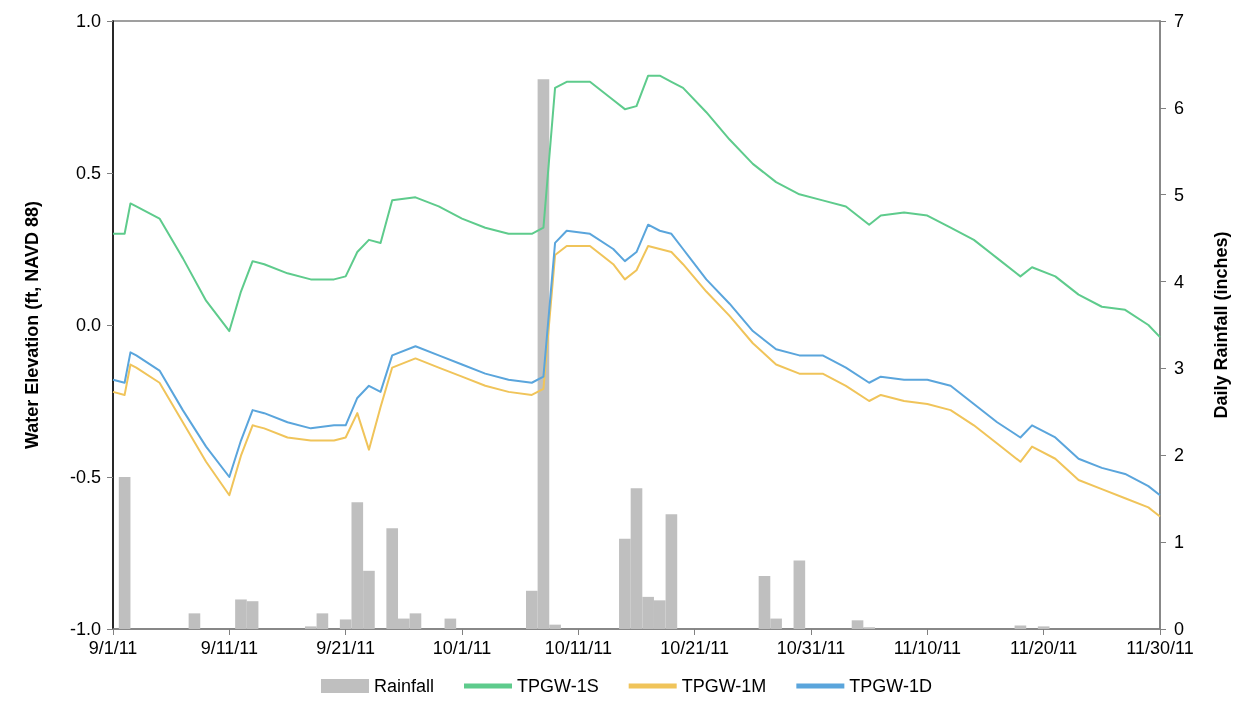  What do you see at coordinates (1179, 368) in the screenshot?
I see `y2-tick-label: 3` at bounding box center [1179, 368].